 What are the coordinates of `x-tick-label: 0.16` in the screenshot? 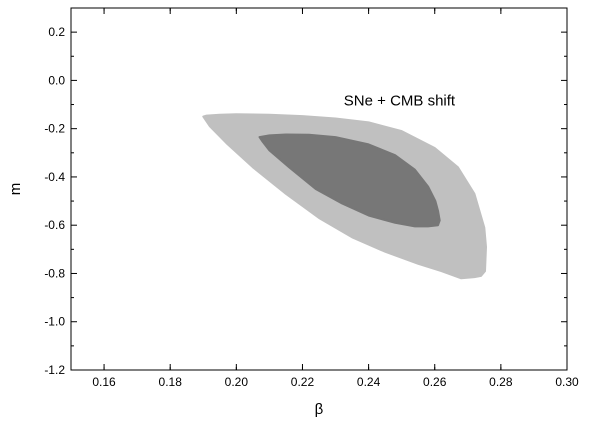 It's located at (104, 382).